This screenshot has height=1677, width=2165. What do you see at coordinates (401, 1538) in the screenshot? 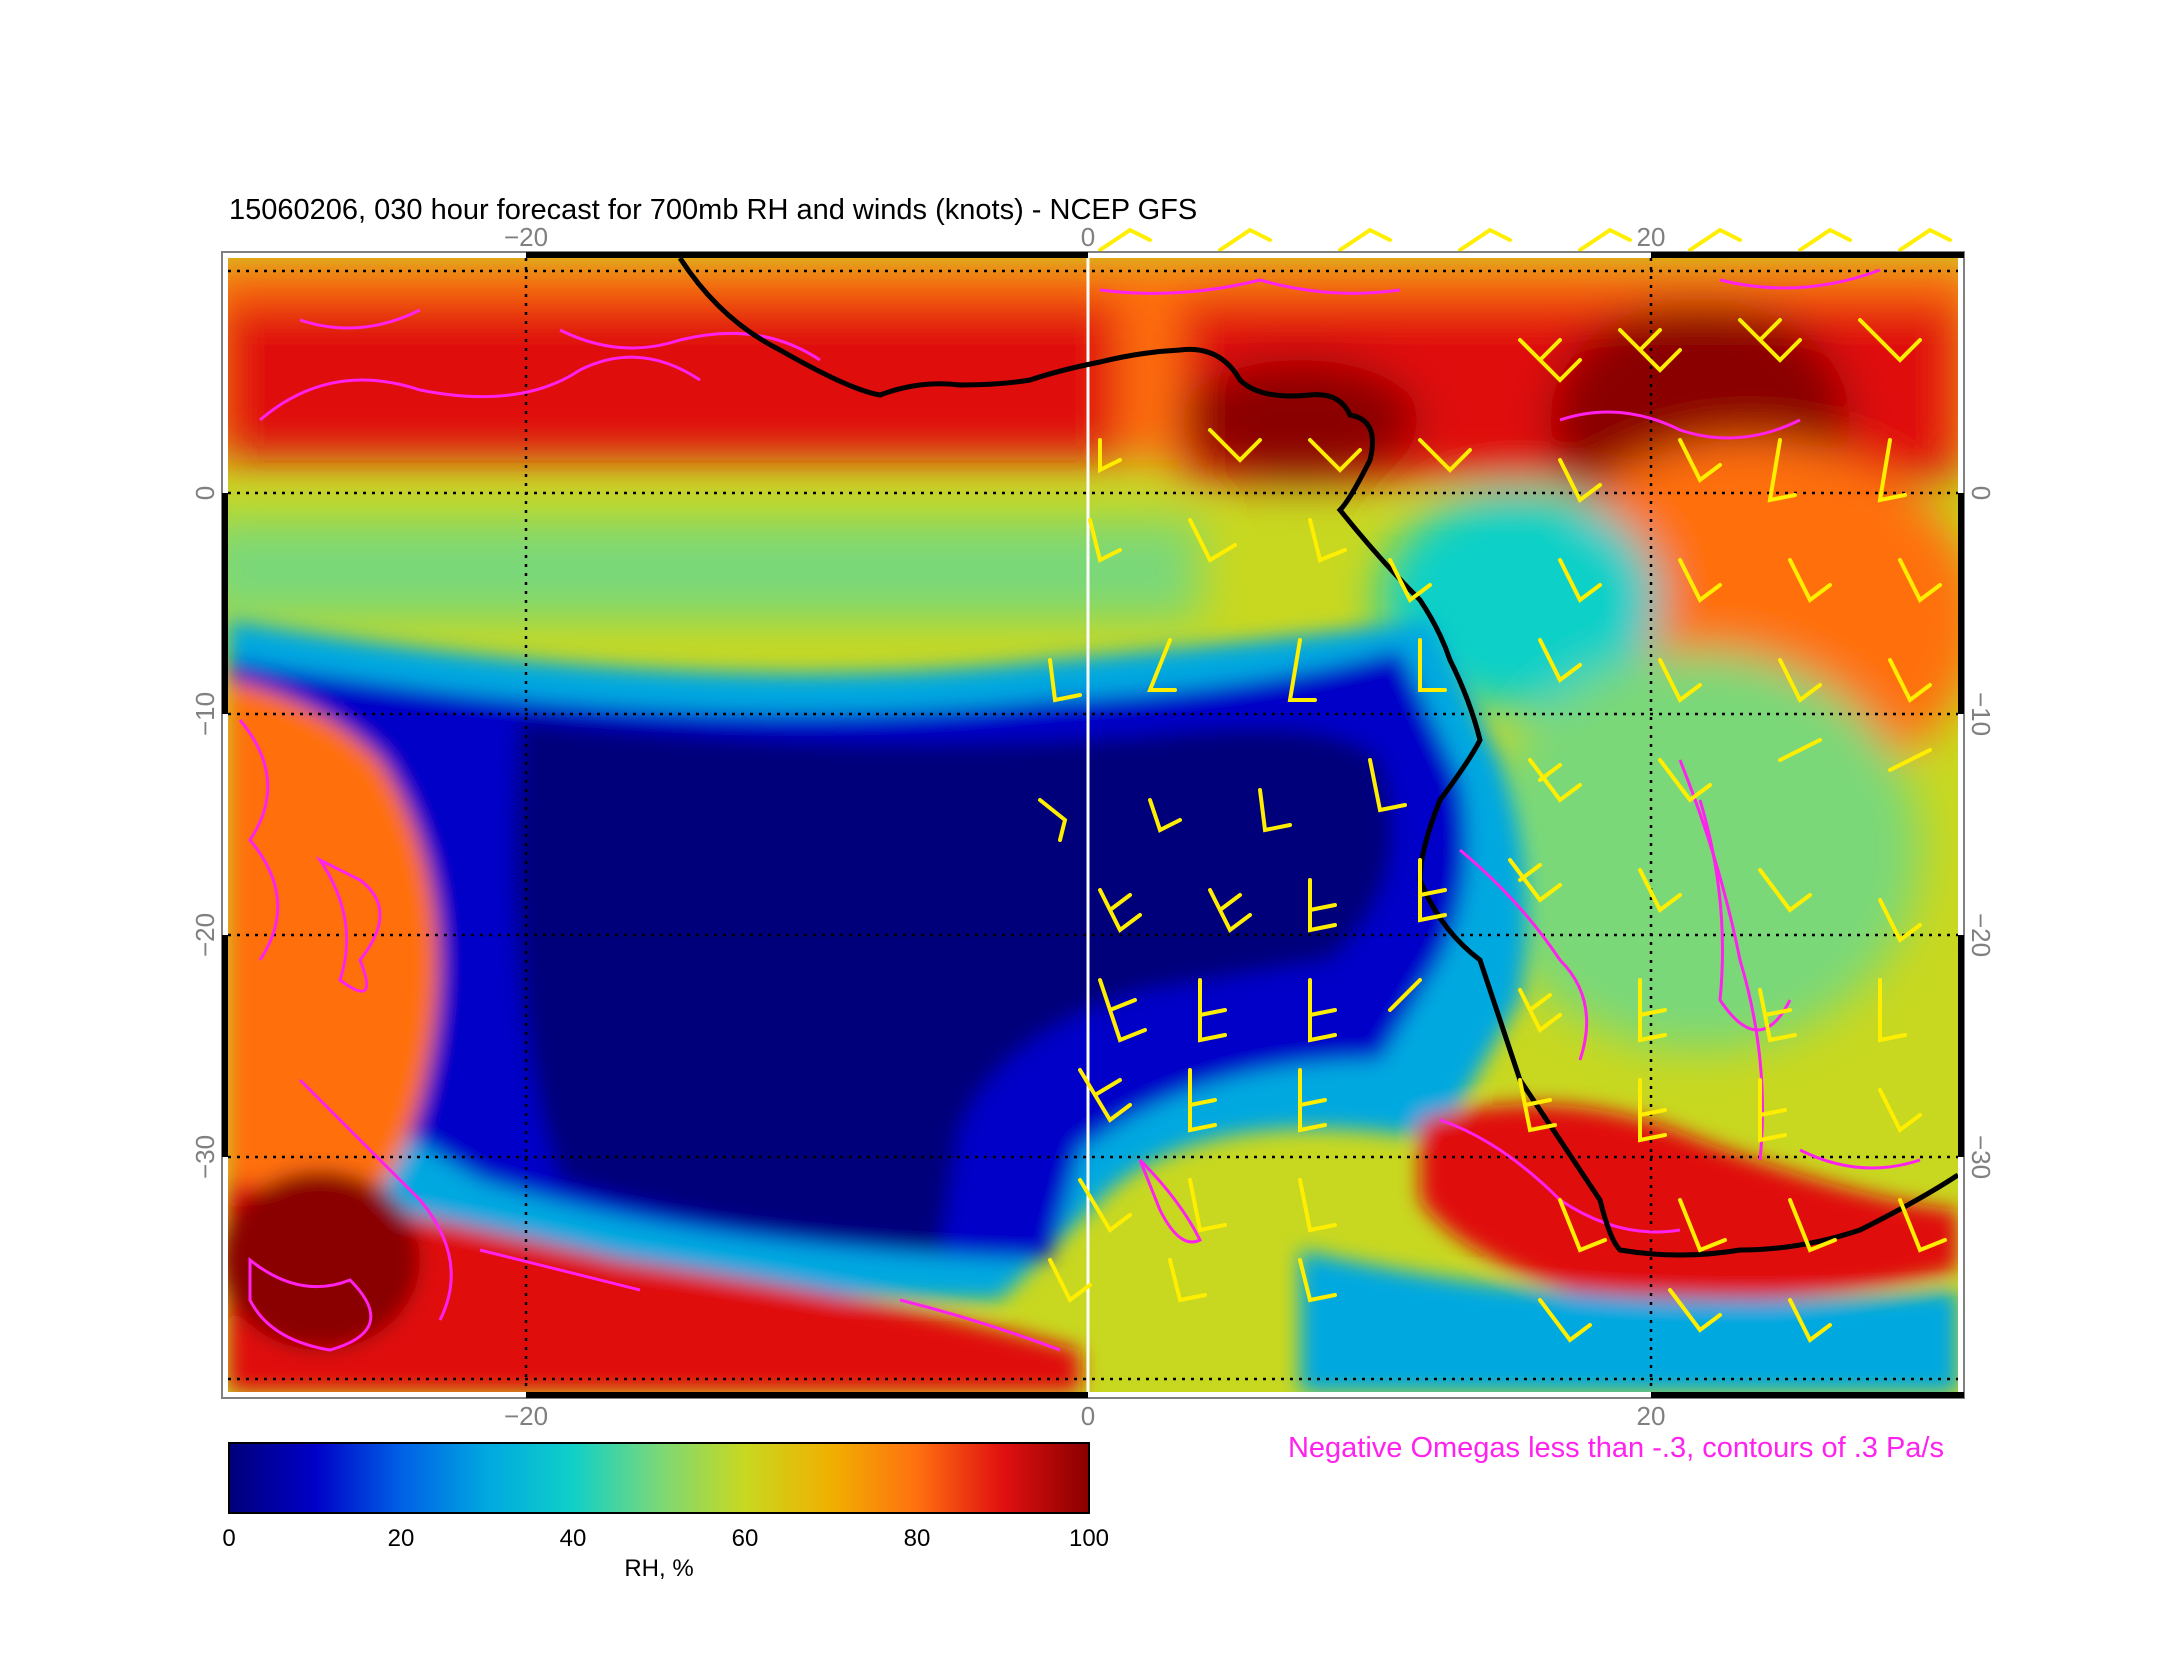
I see `colorbar-tick-label: 20` at bounding box center [401, 1538].